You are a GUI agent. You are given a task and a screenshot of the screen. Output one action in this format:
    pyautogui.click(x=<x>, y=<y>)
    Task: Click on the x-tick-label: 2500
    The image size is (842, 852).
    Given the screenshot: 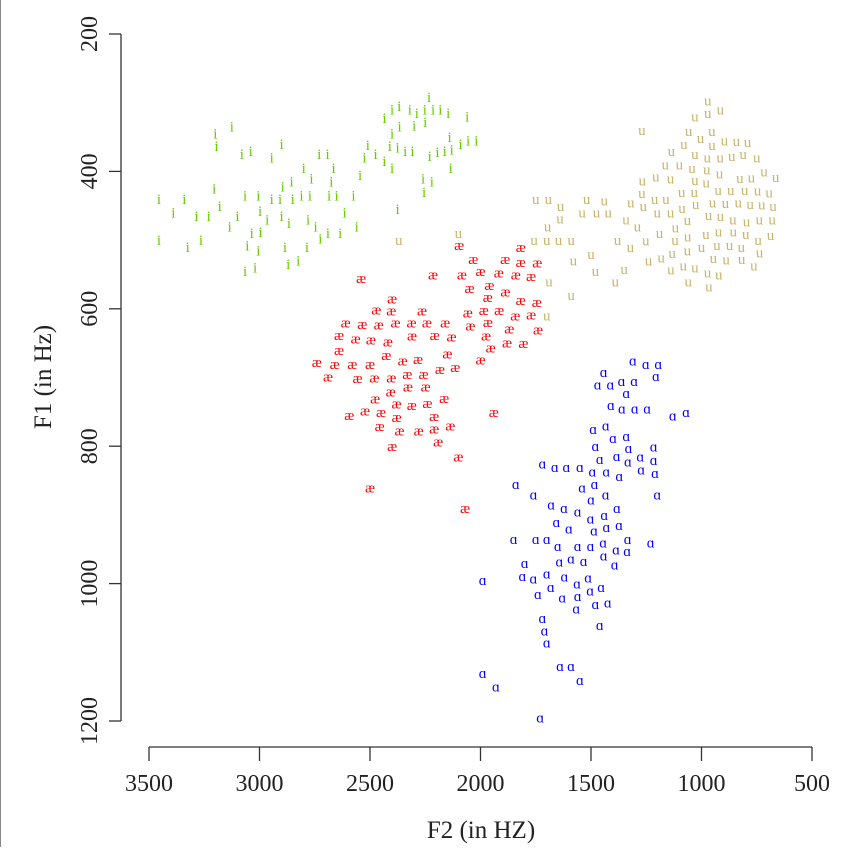 What is the action you would take?
    pyautogui.click(x=370, y=784)
    